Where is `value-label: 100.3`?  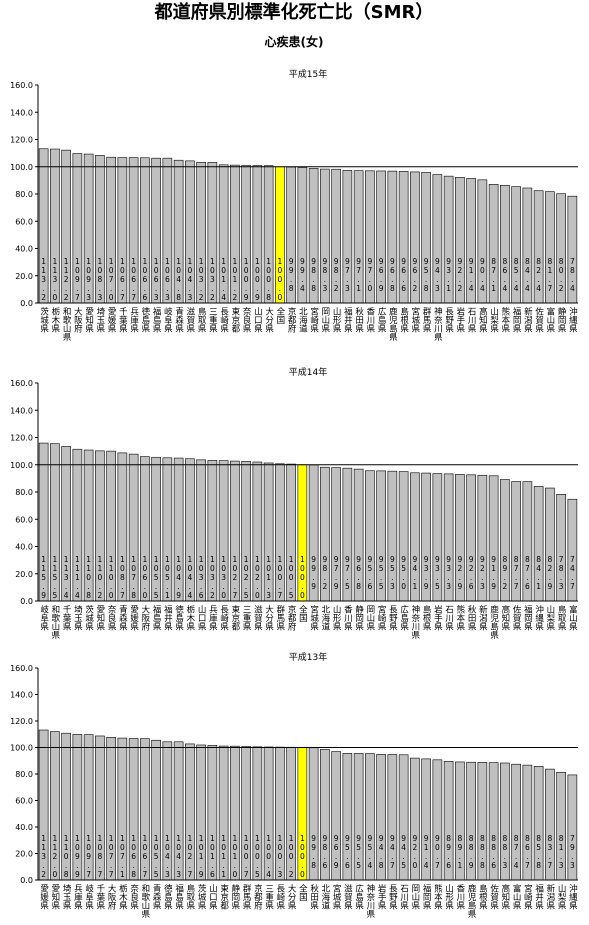
value-label: 100.3 is located at coordinates (279, 856).